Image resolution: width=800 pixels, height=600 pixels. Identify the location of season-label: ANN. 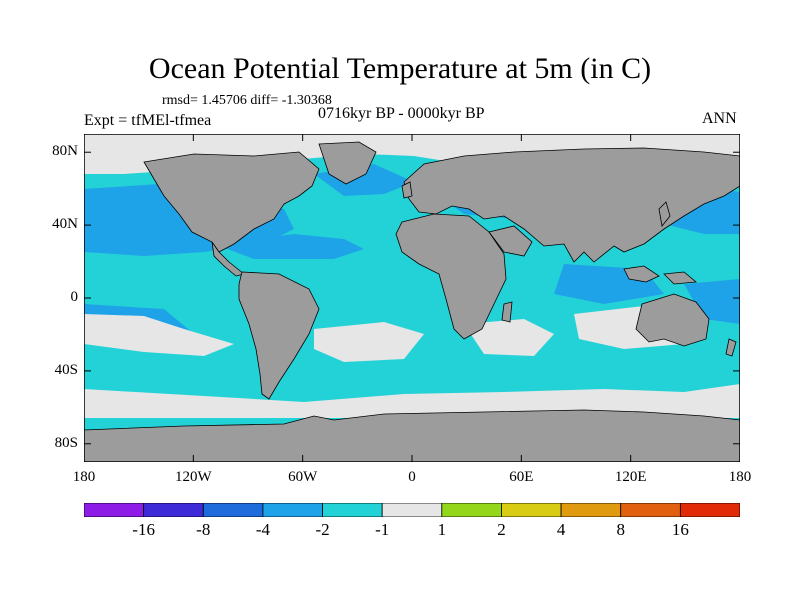
(719, 118).